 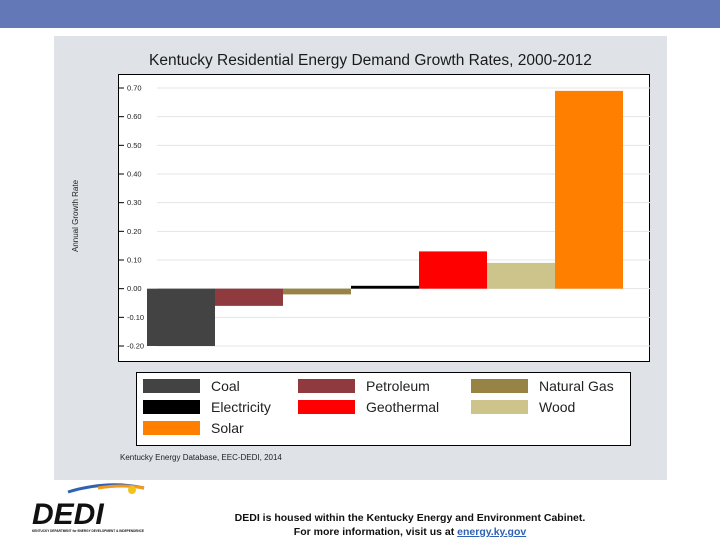 I want to click on y-tick-label: 0.30, so click(x=134, y=202).